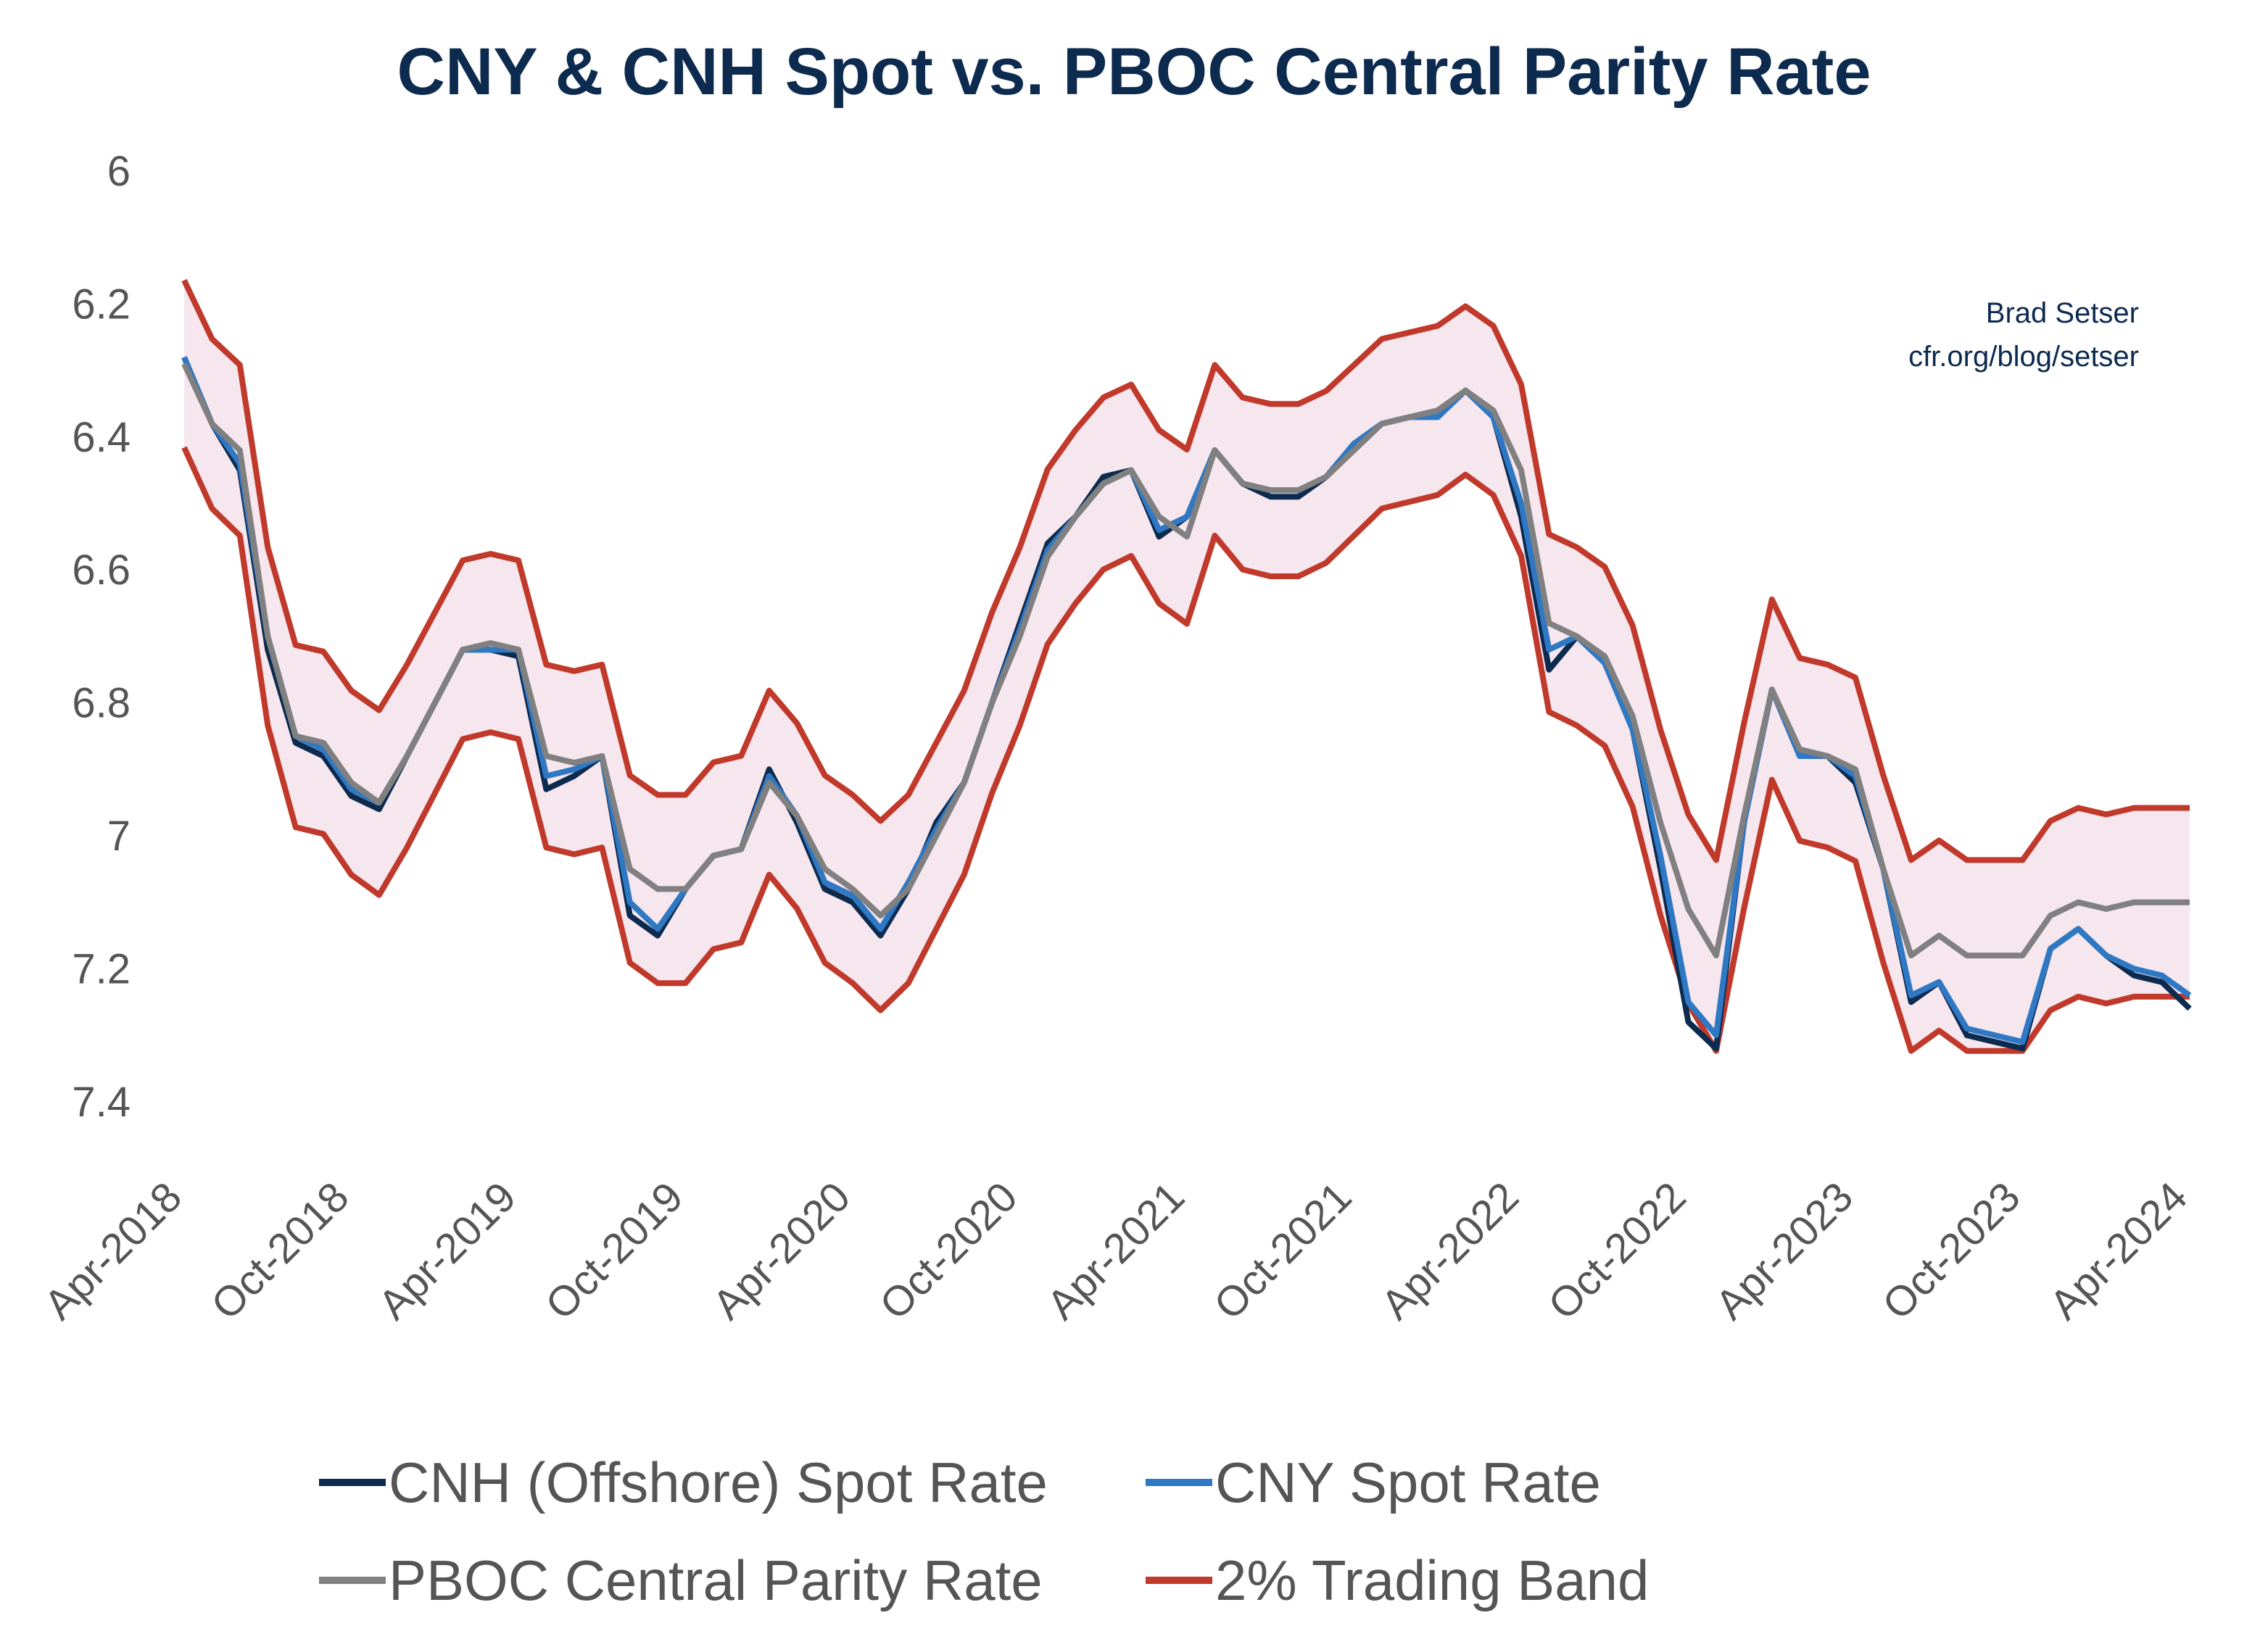 This screenshot has width=2268, height=1647. What do you see at coordinates (280, 1251) in the screenshot?
I see `x-tick-label: Oct-2018` at bounding box center [280, 1251].